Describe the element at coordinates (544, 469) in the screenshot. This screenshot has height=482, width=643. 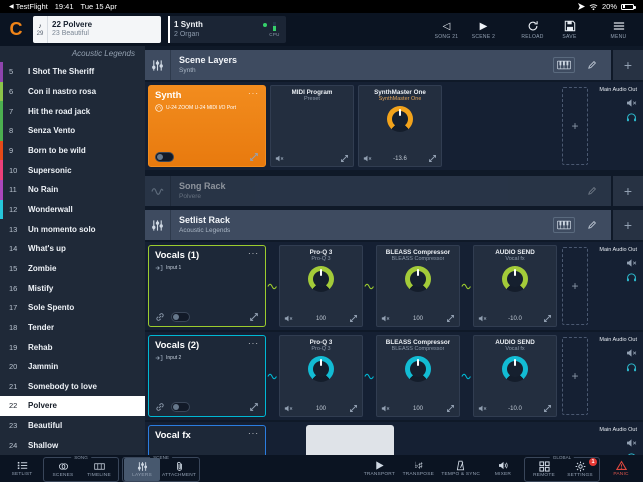
I see `toolbar-remote-button: REMOTE` at that location.